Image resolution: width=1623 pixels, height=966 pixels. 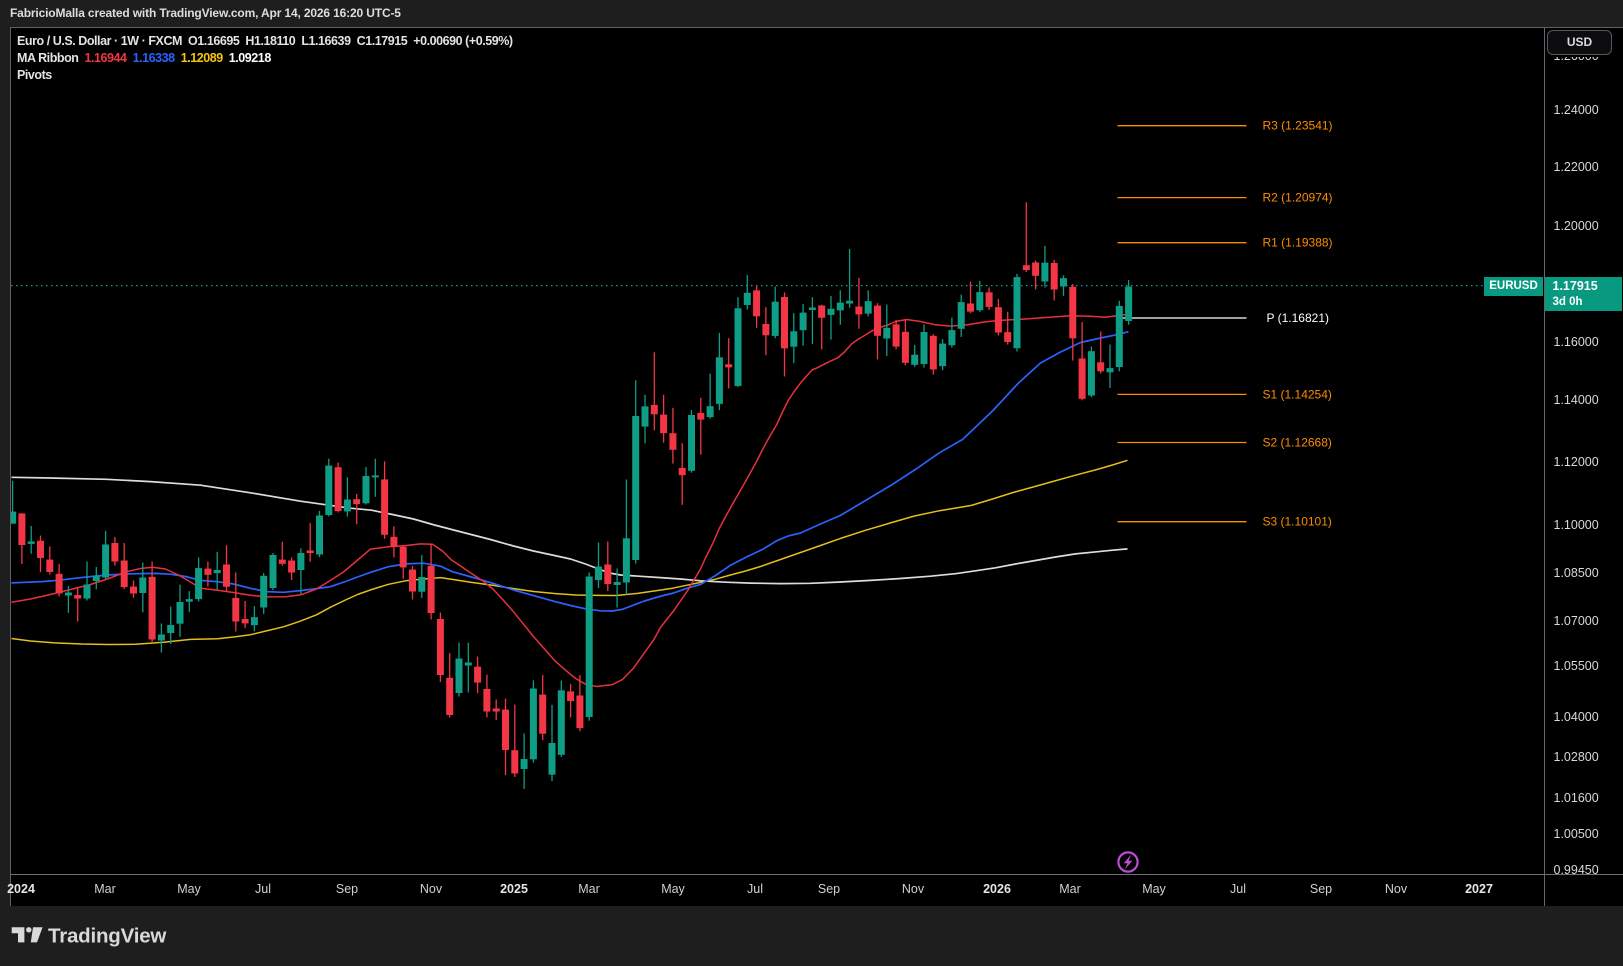 I want to click on svg-text: TradingView, so click(x=107, y=936).